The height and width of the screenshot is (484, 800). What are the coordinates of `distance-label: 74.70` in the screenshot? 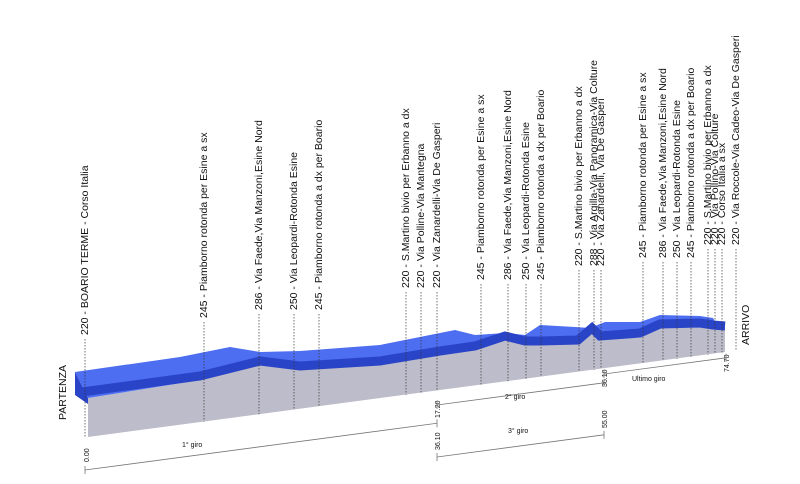 It's located at (727, 363).